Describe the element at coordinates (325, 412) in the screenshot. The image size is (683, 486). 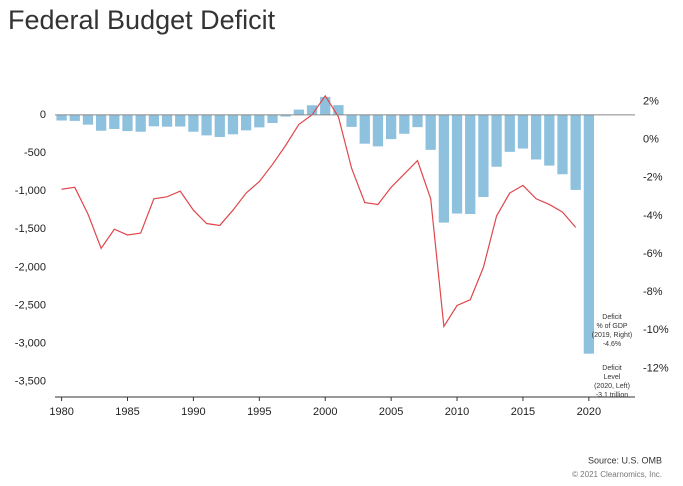
I see `x-tick-label: 2000` at that location.